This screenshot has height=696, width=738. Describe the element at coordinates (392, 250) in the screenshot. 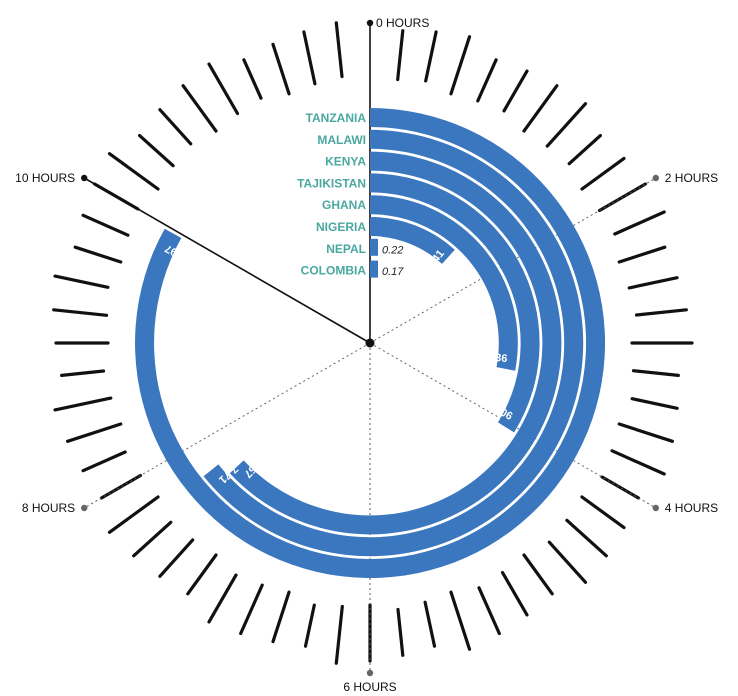

I see `value-label-nepal: 0.22` at that location.